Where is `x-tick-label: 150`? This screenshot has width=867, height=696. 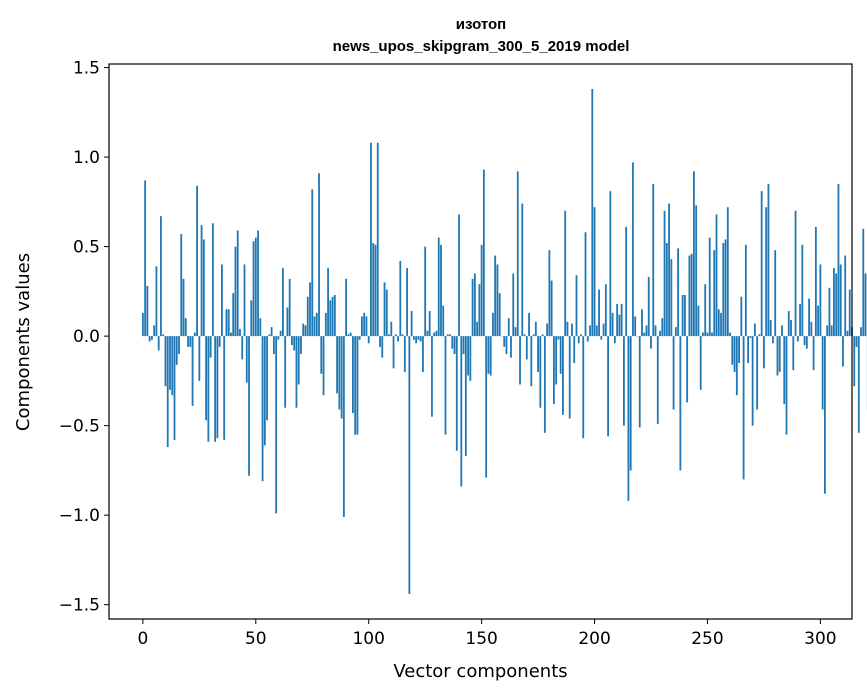 x-tick-label: 150 is located at coordinates (481, 639).